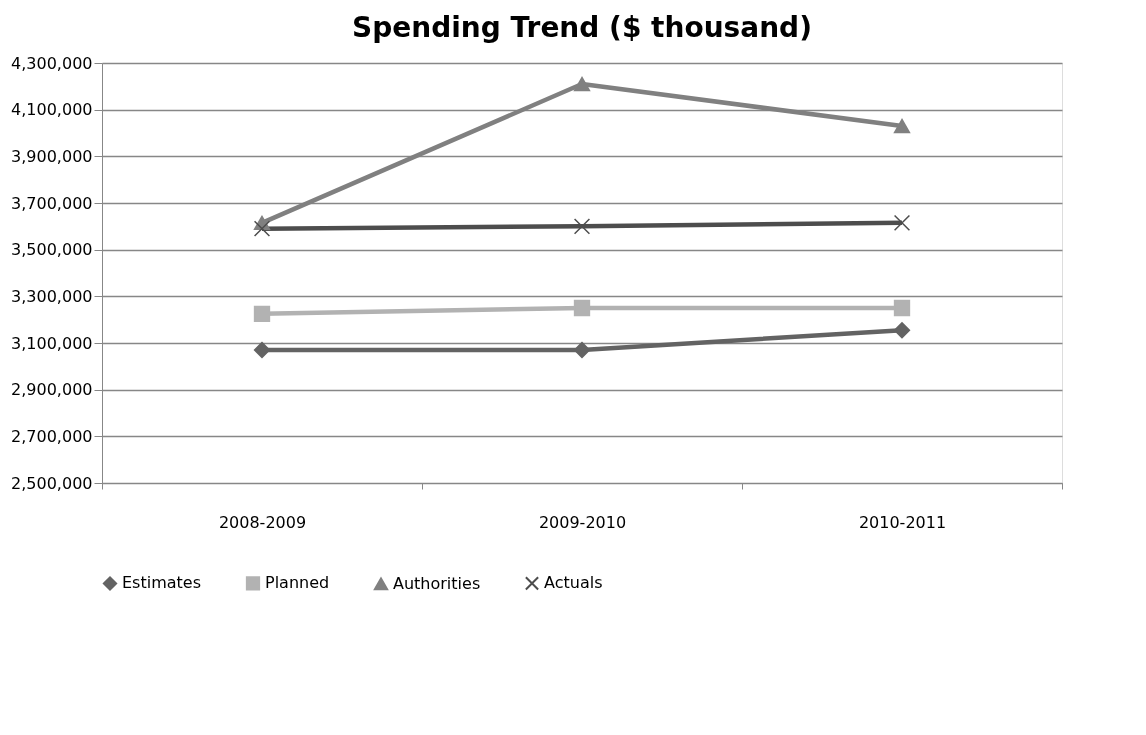 The image size is (1146, 735). I want to click on y-tick-label: 3,300,000, so click(52, 296).